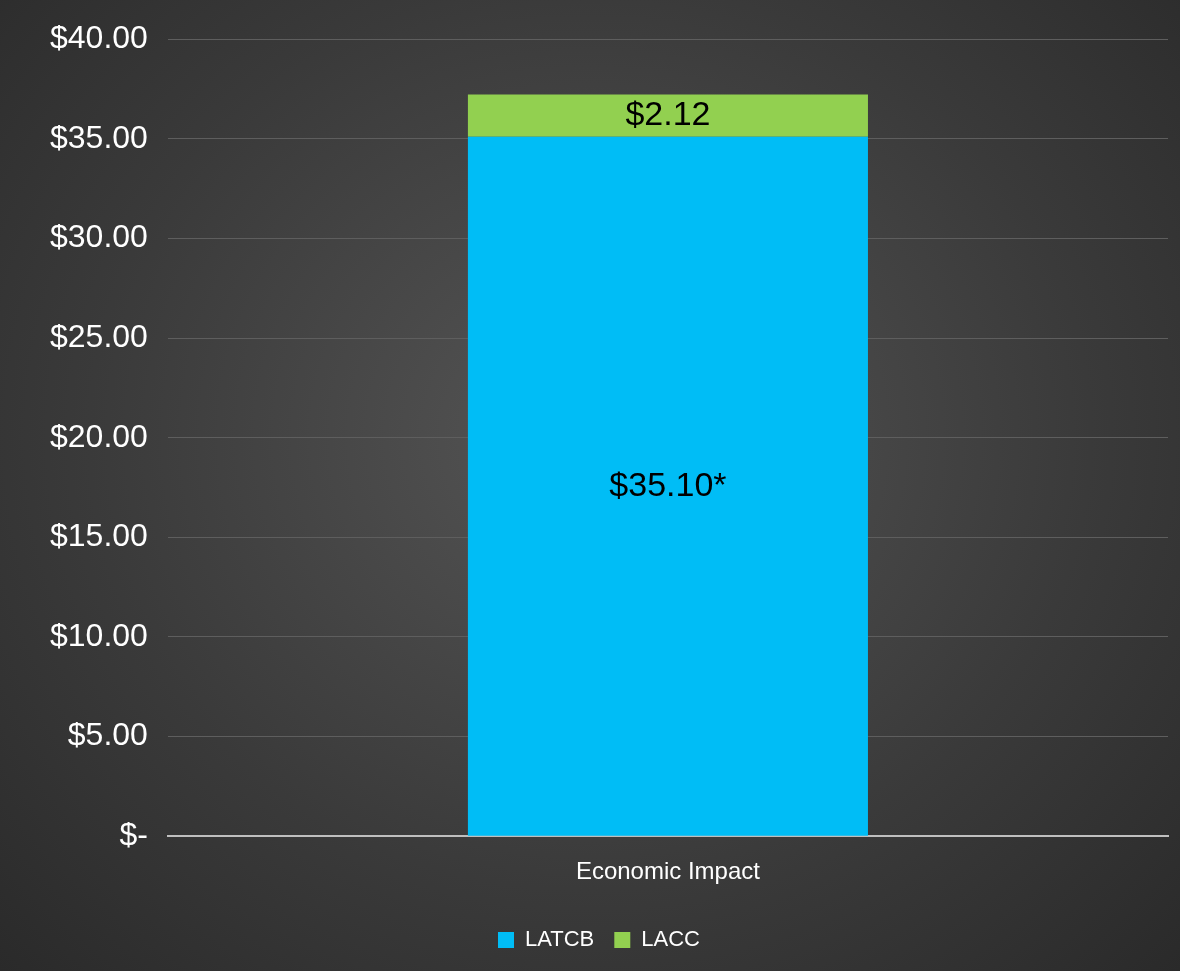 The image size is (1180, 971). I want to click on legend-label: LACC, so click(671, 939).